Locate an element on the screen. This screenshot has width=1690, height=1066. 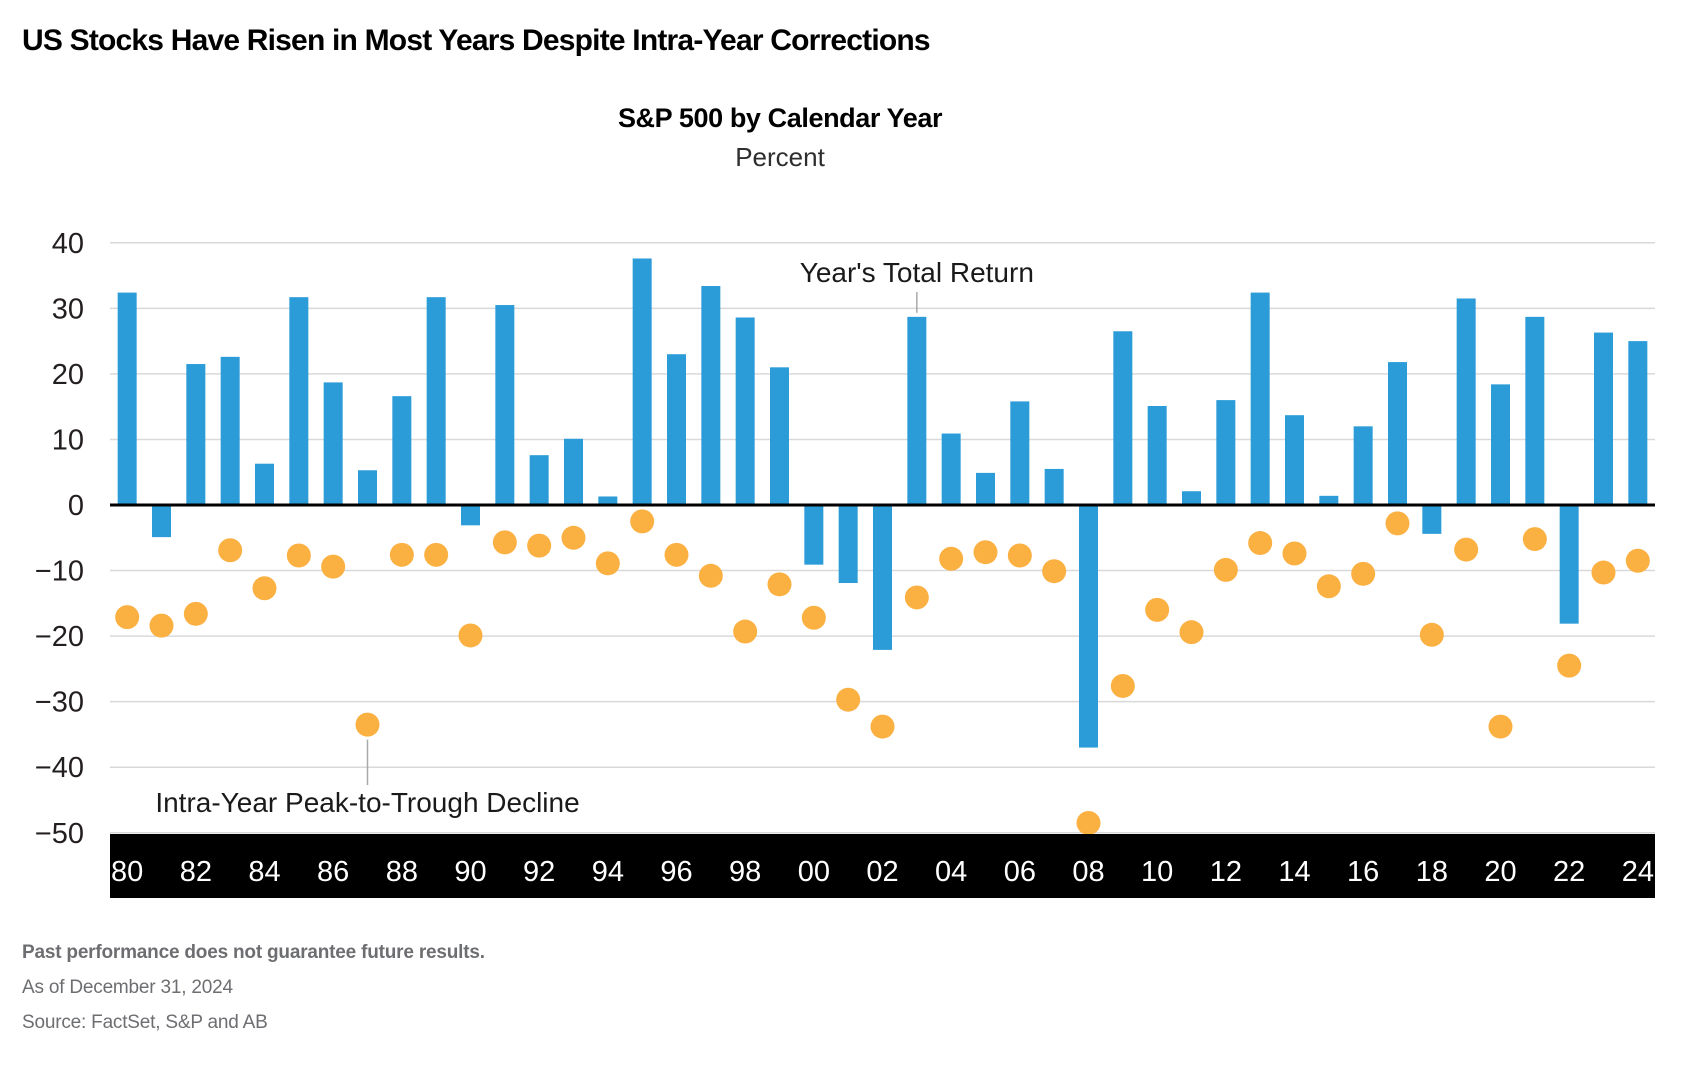
y-axis-label: 10 is located at coordinates (68, 440).